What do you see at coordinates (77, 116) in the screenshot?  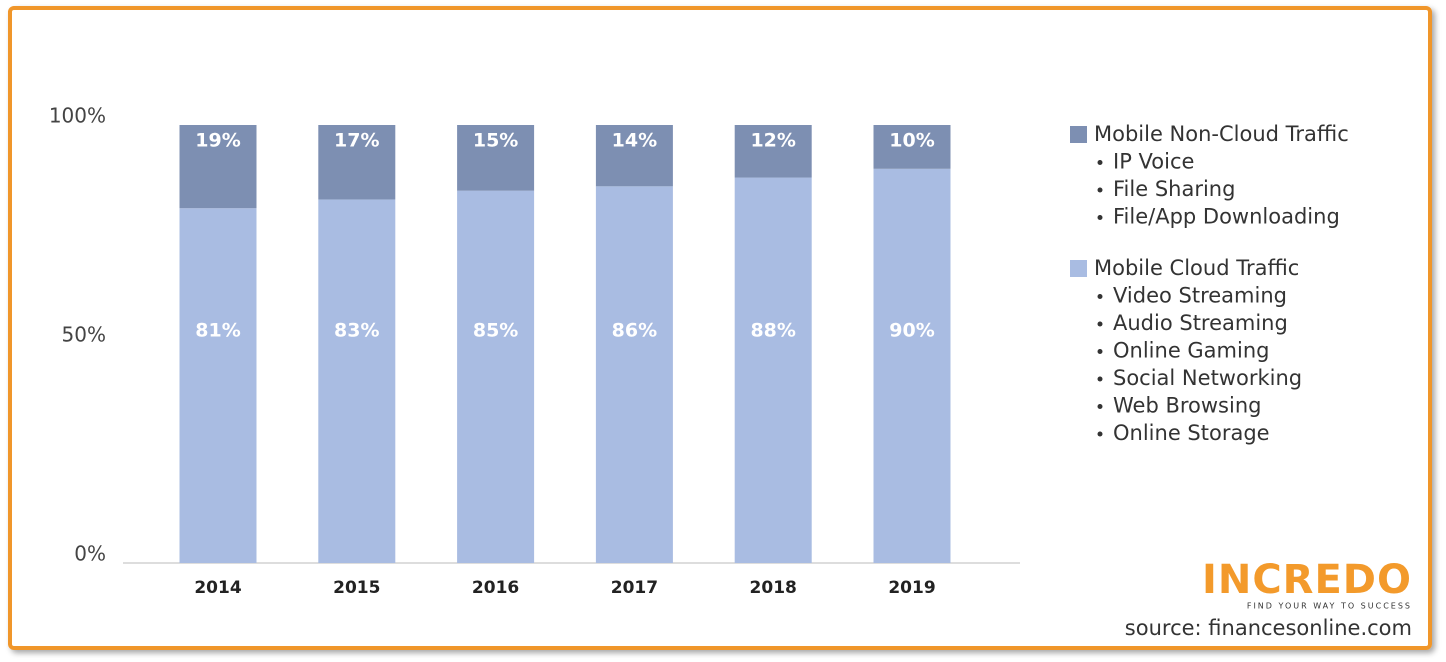 I see `y-tick-label: 100%` at bounding box center [77, 116].